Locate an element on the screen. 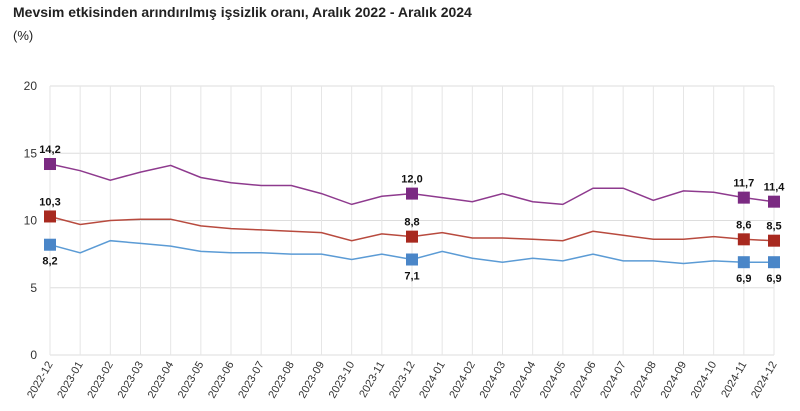 The image size is (800, 411). x-tick-label: 2024-08 is located at coordinates (643, 380).